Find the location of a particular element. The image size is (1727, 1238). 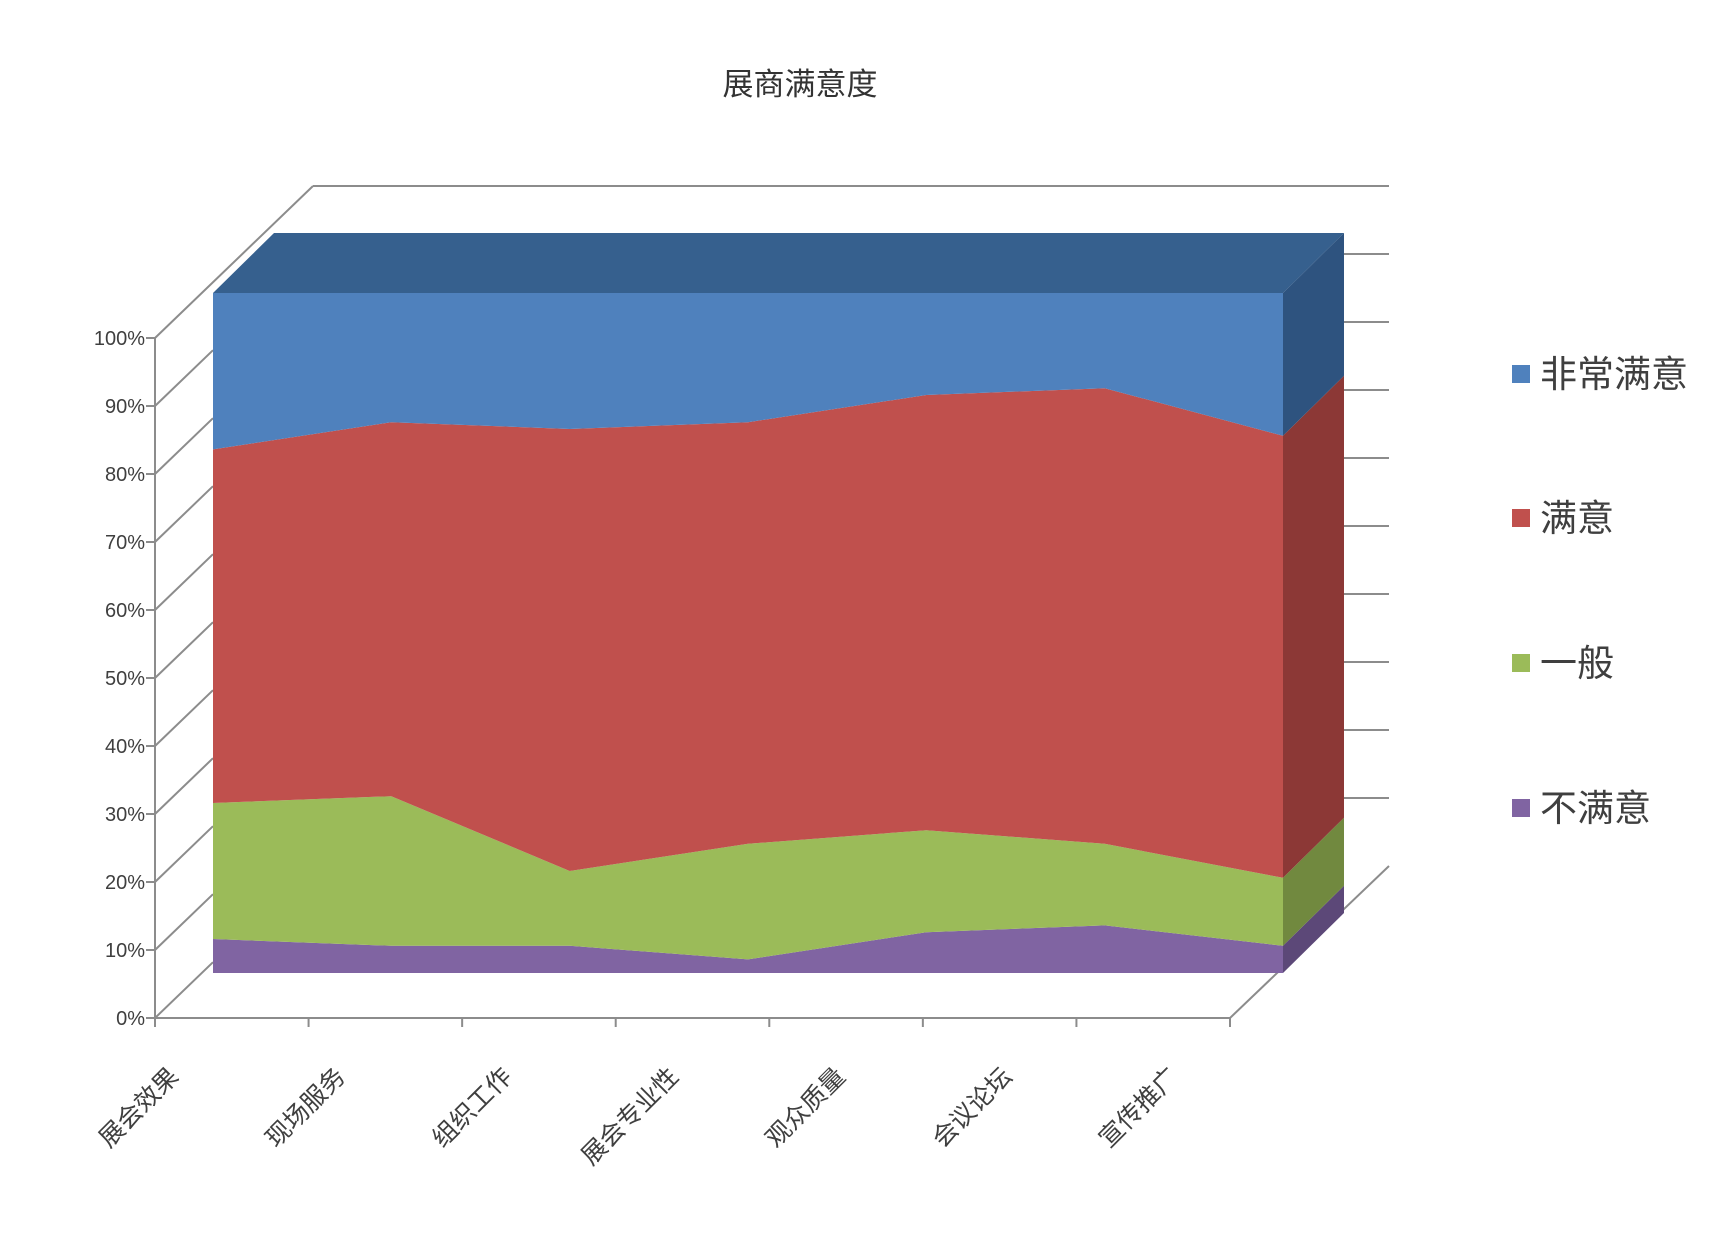

ribbon-side-face-satisfied is located at coordinates (1313, 626).